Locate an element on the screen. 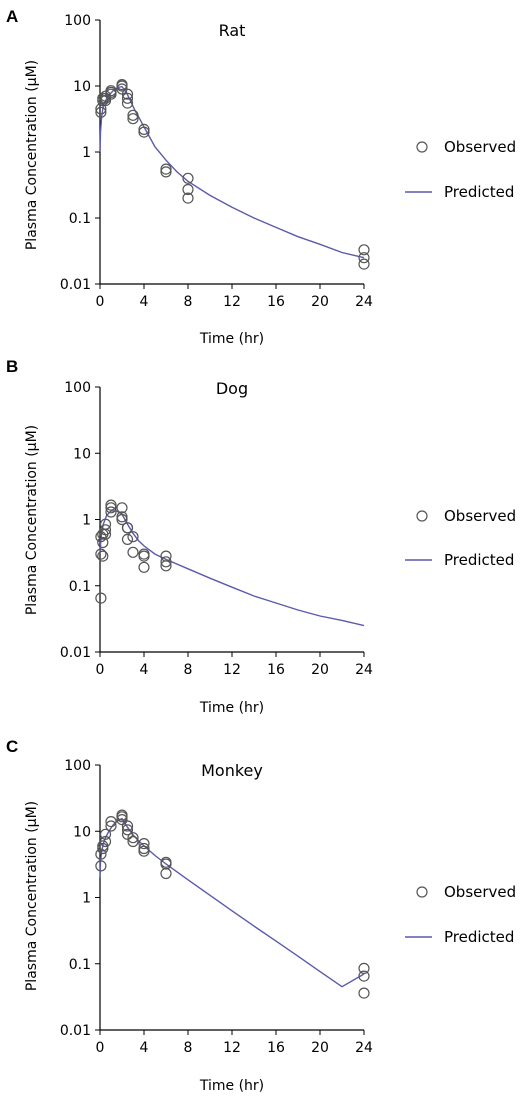 This screenshot has width=526, height=1100. y-tick-label: 10 is located at coordinates (82, 832).